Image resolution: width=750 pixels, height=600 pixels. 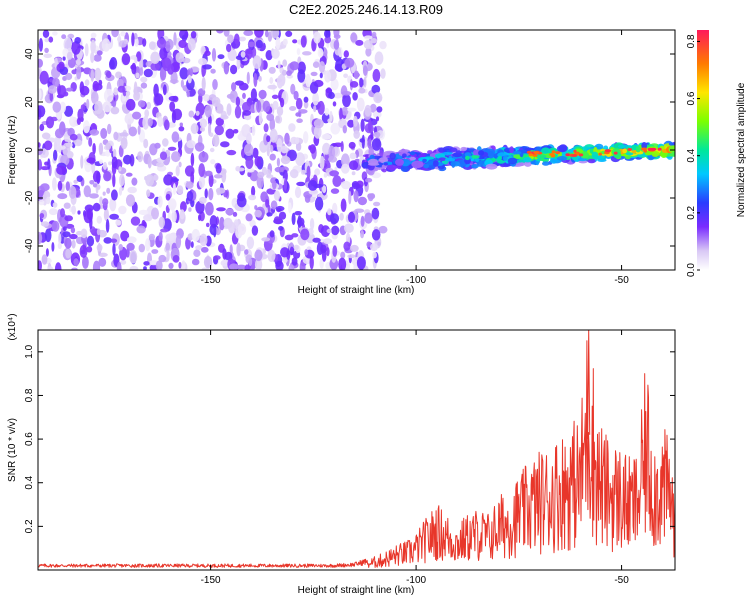 I want to click on y-tick-label: -20, so click(x=29, y=197).